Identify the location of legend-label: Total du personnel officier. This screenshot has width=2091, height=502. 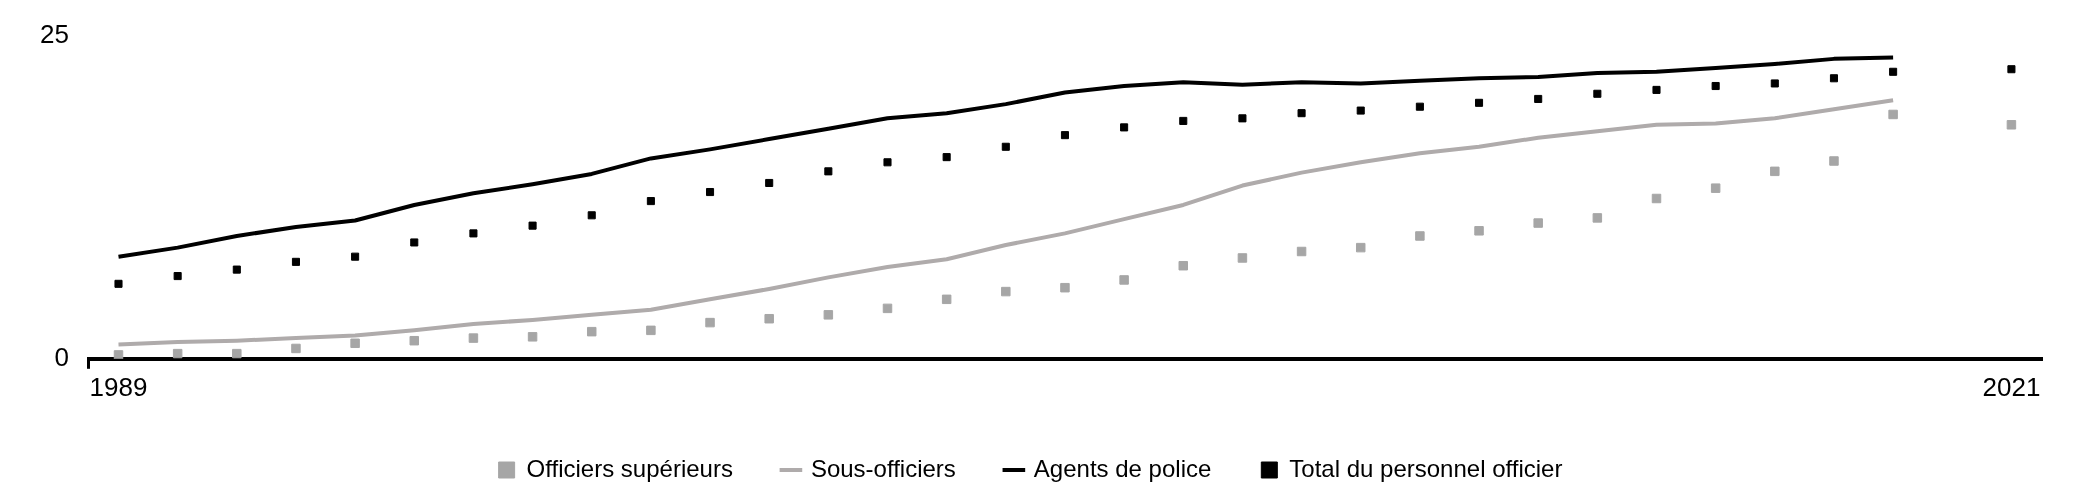
(1426, 468).